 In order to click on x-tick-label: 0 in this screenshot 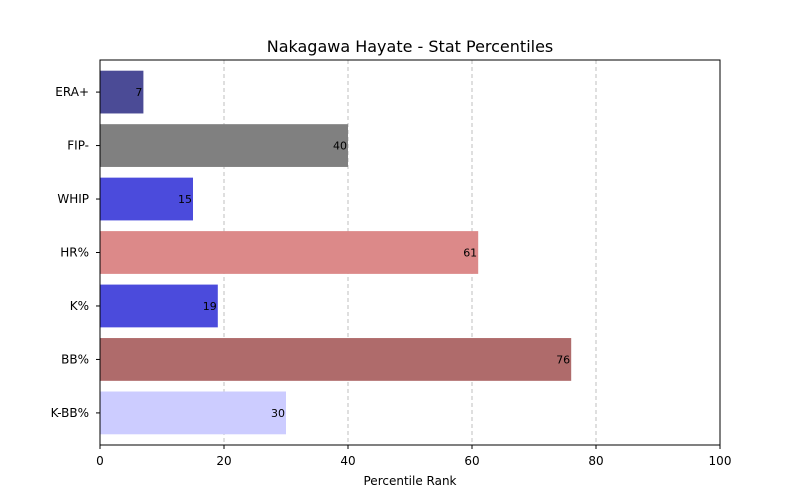, I will do `click(100, 461)`.